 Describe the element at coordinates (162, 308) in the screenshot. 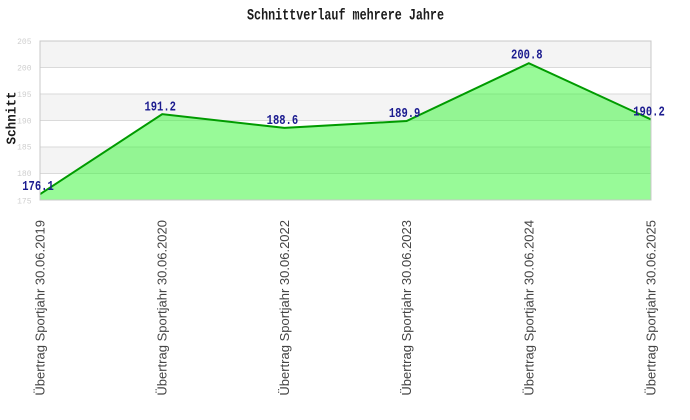

I see `svg-text: Übertrag Sportjahr 30.06.2020` at that location.